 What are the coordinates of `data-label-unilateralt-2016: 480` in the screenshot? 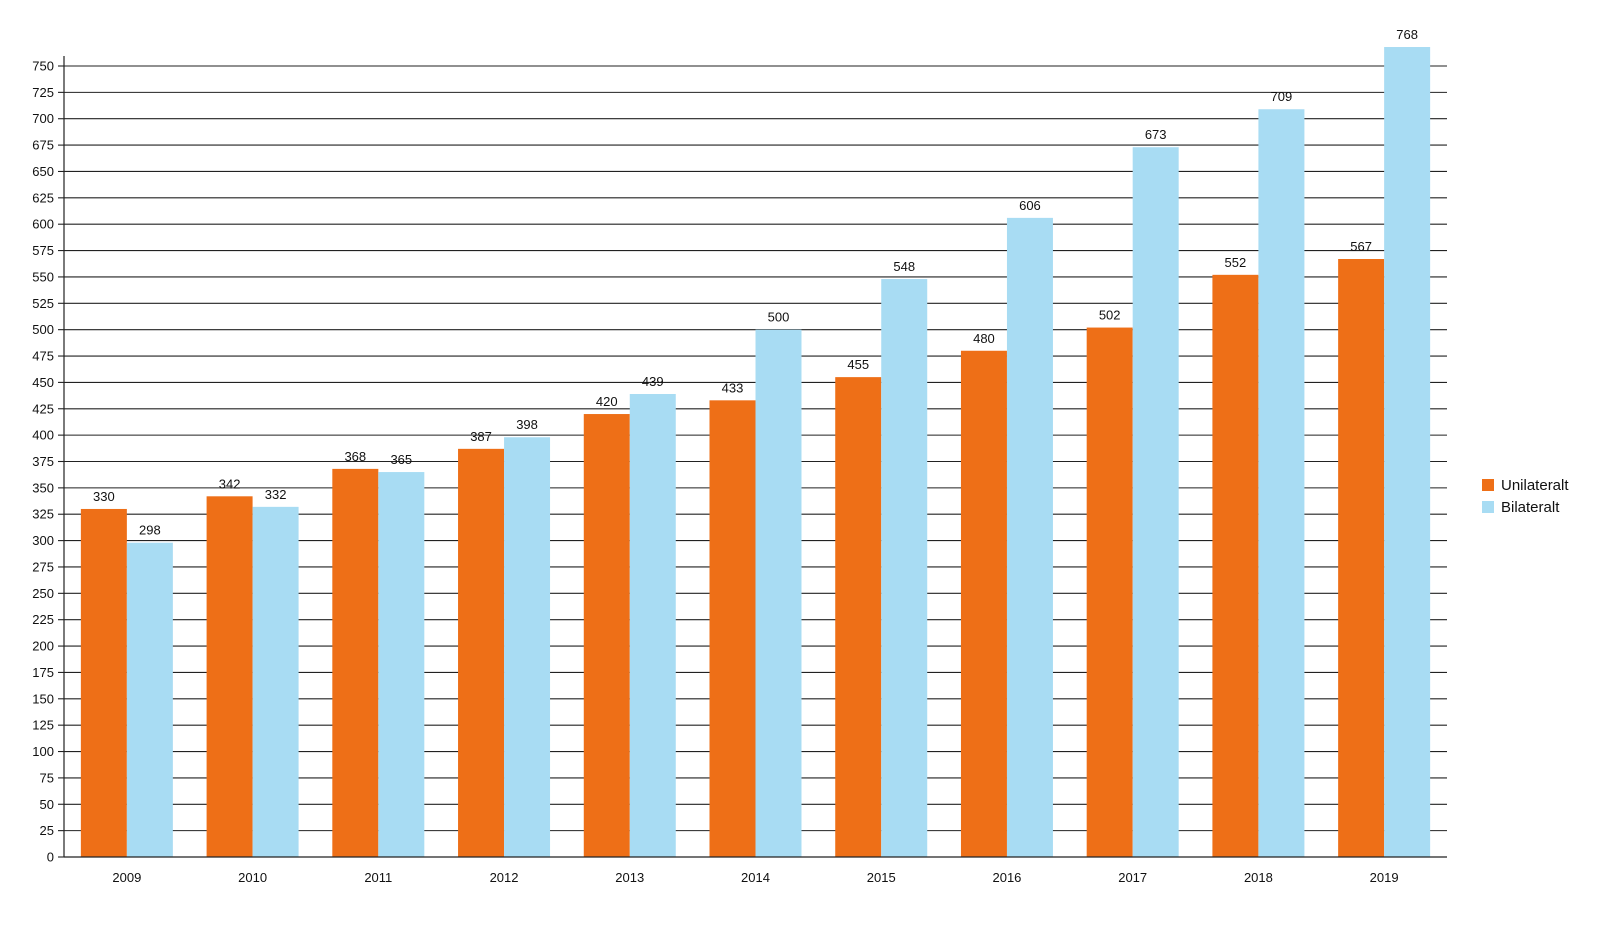 It's located at (984, 338).